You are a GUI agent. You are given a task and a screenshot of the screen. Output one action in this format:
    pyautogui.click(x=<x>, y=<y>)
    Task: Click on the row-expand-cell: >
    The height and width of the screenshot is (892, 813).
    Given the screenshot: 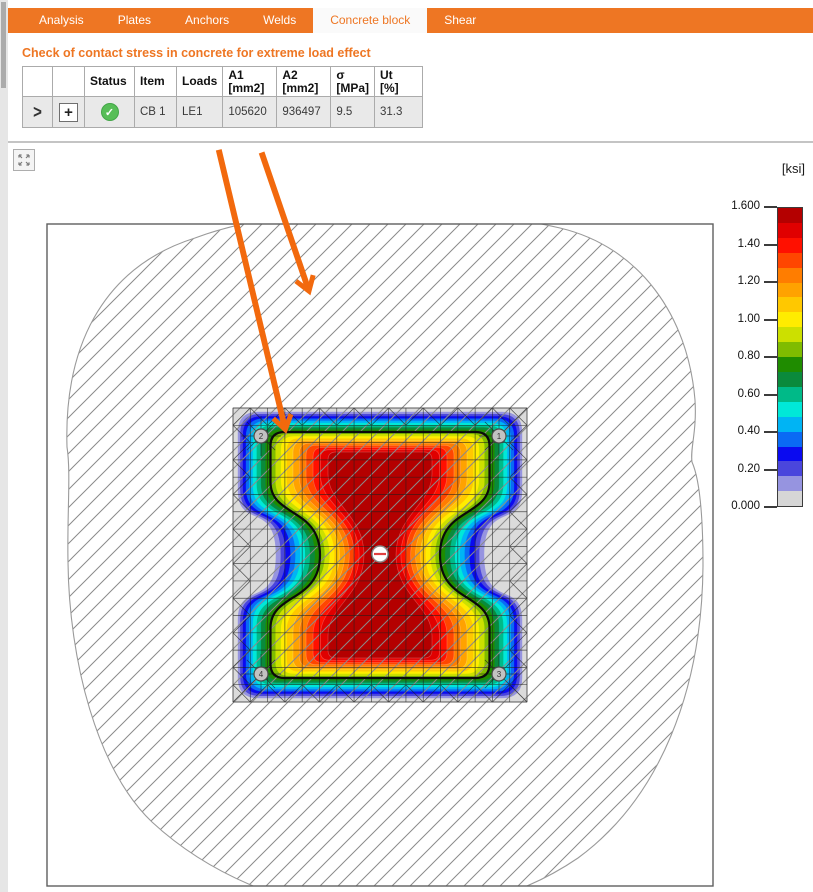 What is the action you would take?
    pyautogui.click(x=37, y=112)
    